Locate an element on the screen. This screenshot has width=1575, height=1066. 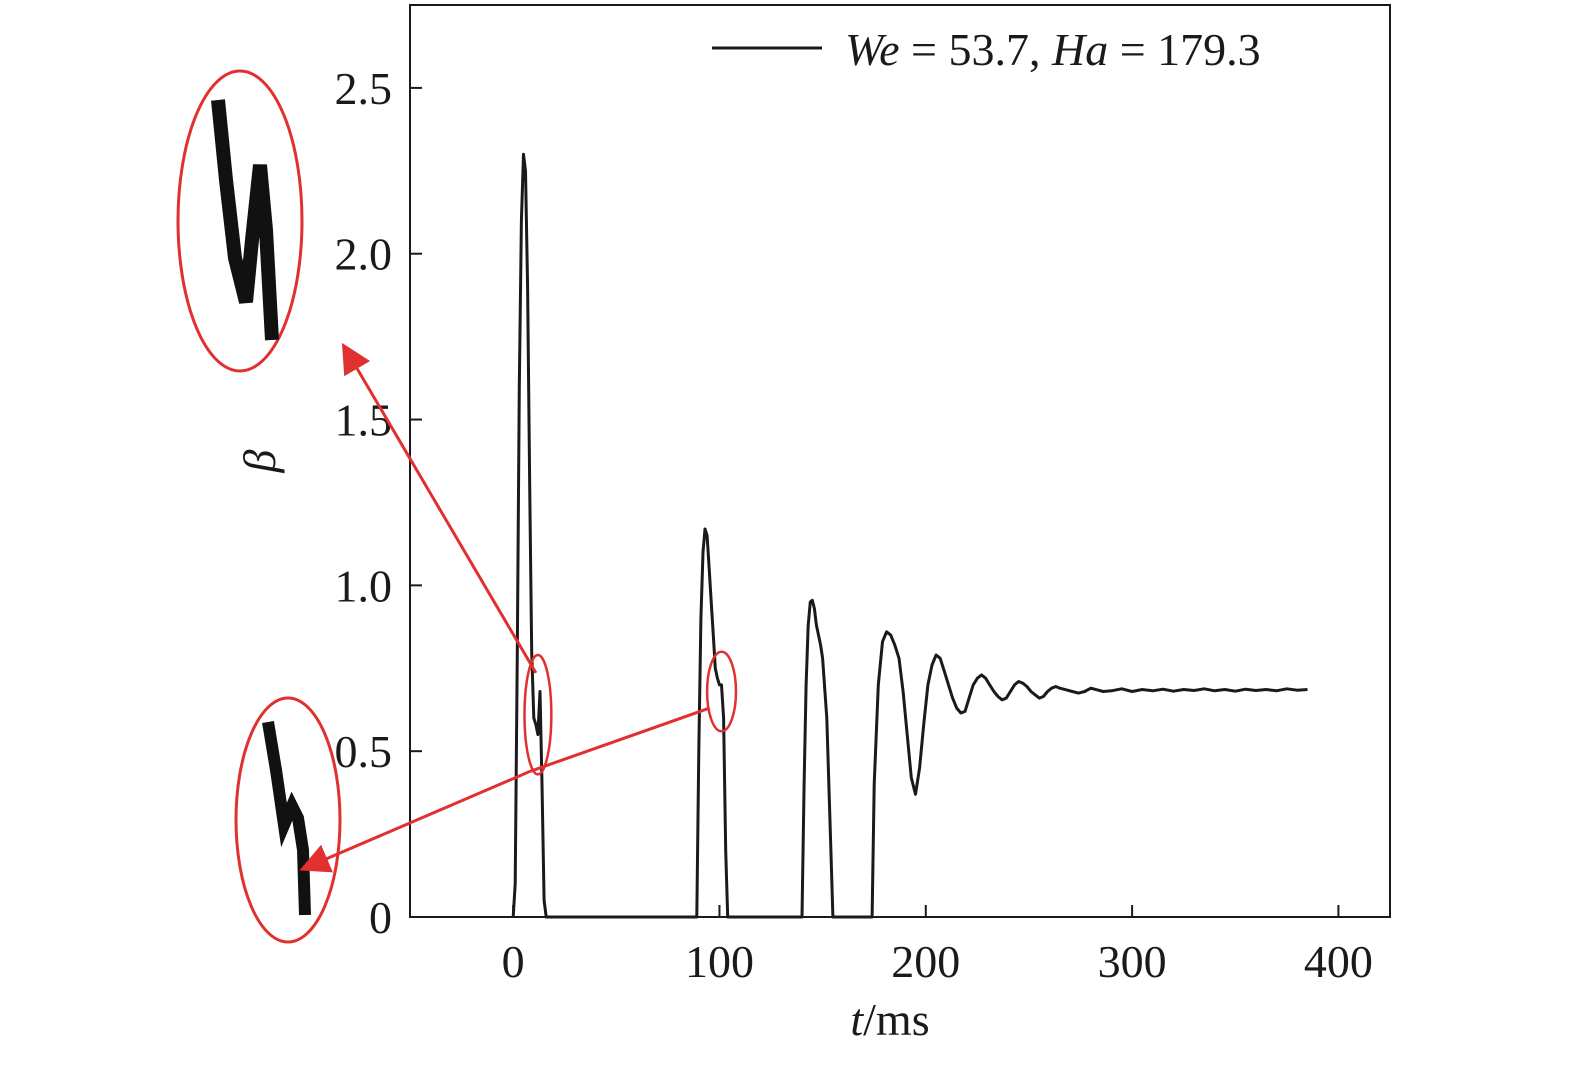
annotation-layer is located at coordinates (518, 607).